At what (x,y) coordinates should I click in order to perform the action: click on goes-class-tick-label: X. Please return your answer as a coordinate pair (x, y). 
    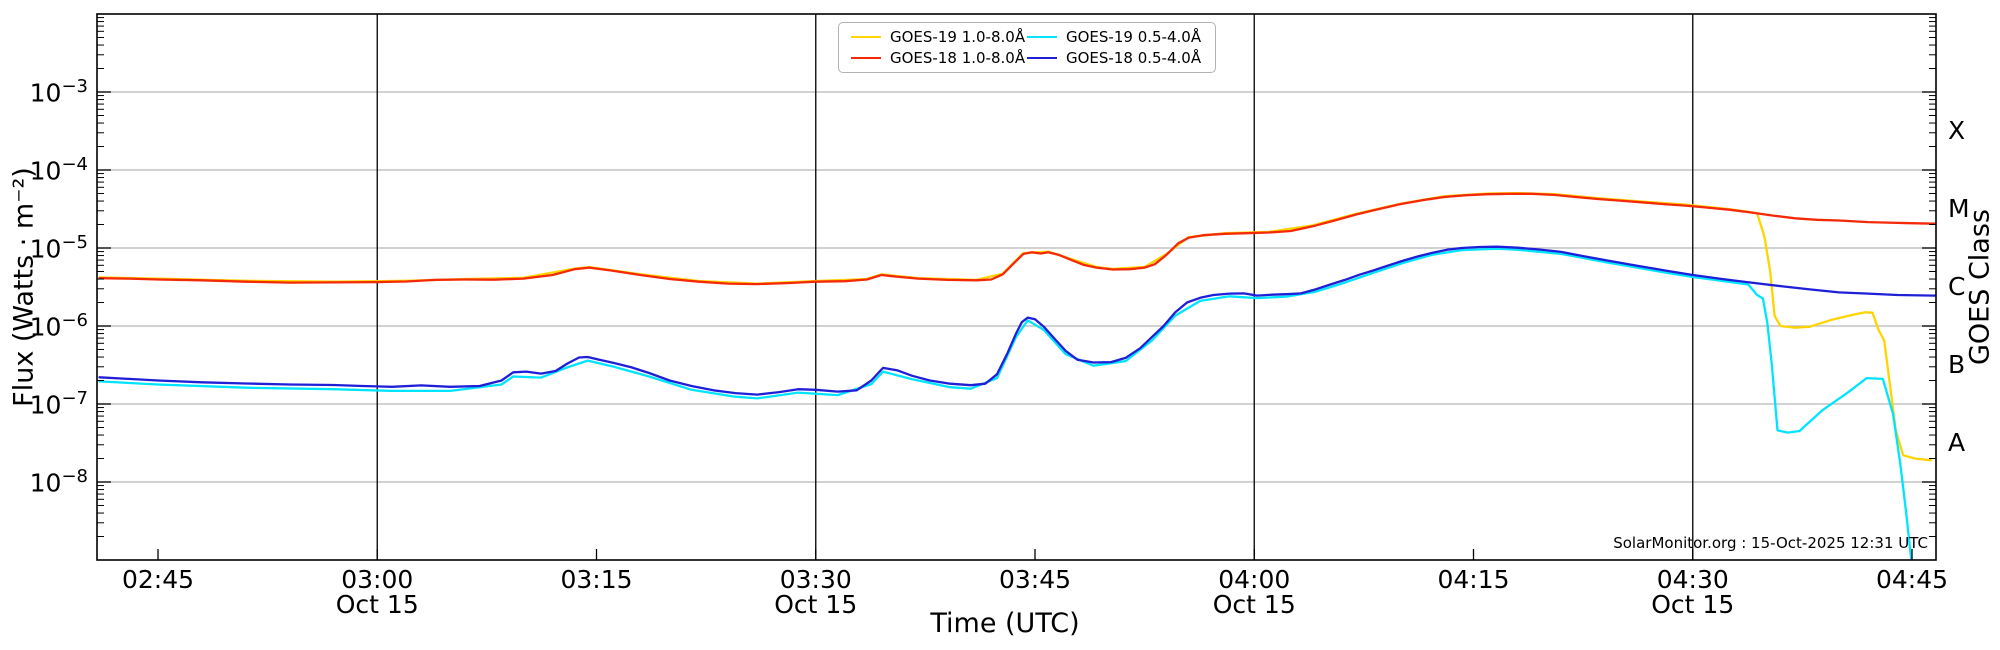
    Looking at the image, I should click on (1957, 130).